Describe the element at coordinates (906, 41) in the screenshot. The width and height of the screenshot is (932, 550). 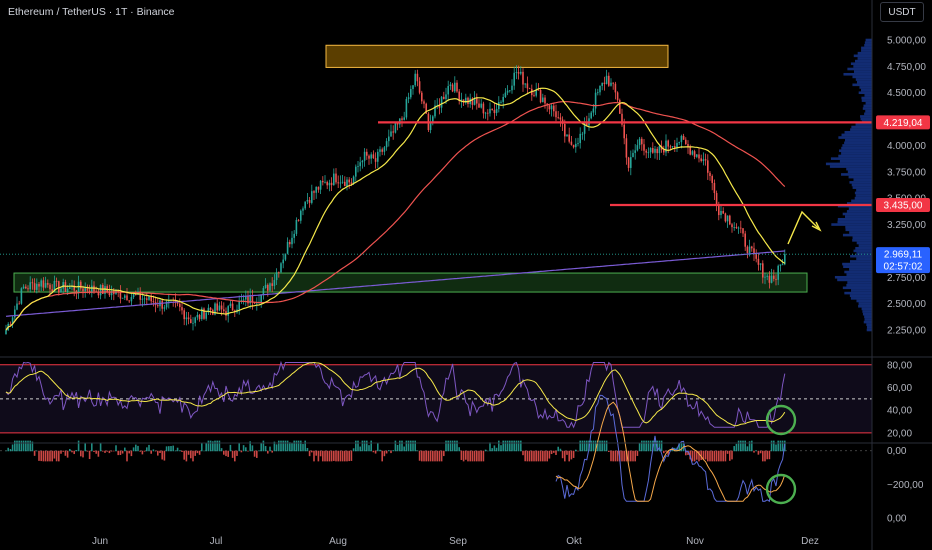
I see `price-tick-label: 5.000,00` at that location.